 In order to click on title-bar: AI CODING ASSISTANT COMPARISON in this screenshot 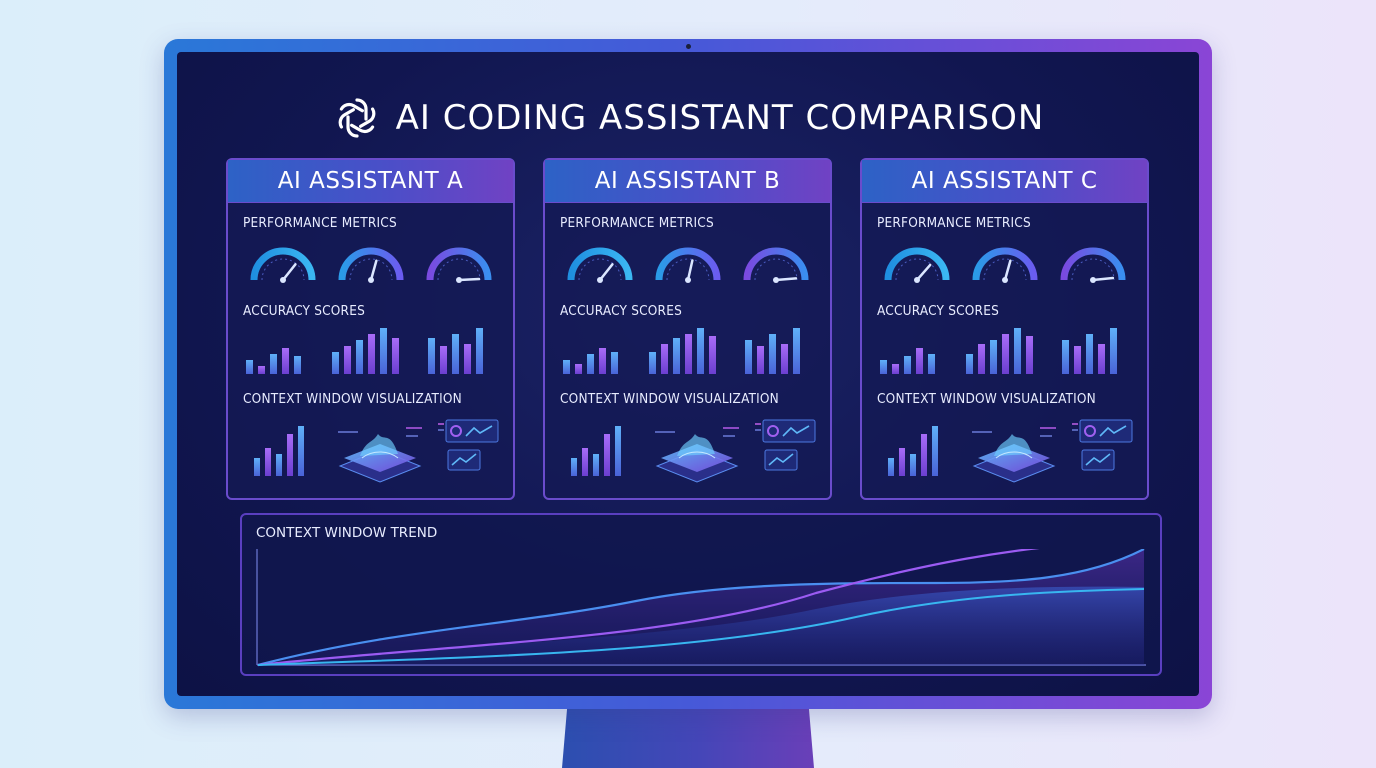, I will do `click(688, 118)`.